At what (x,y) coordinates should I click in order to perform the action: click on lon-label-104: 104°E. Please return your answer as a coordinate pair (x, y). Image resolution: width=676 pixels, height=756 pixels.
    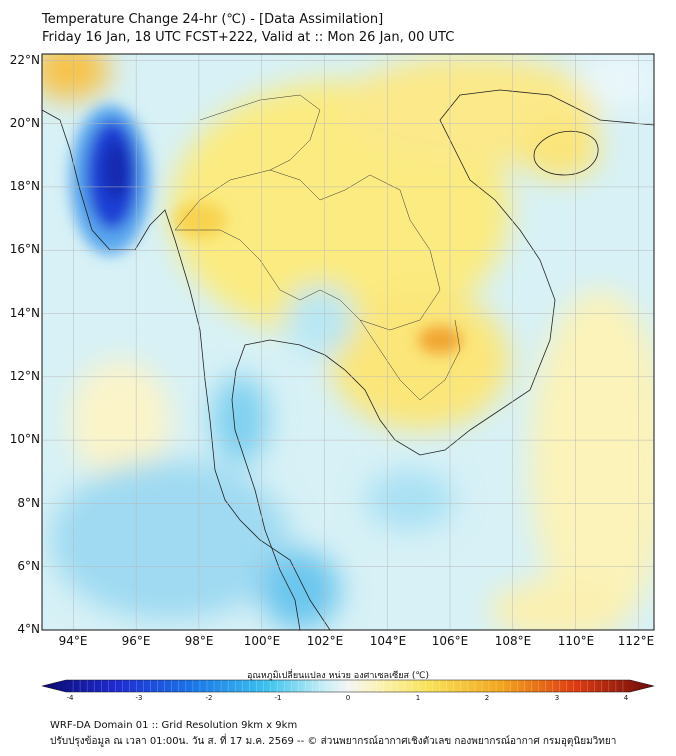
    Looking at the image, I should click on (388, 641).